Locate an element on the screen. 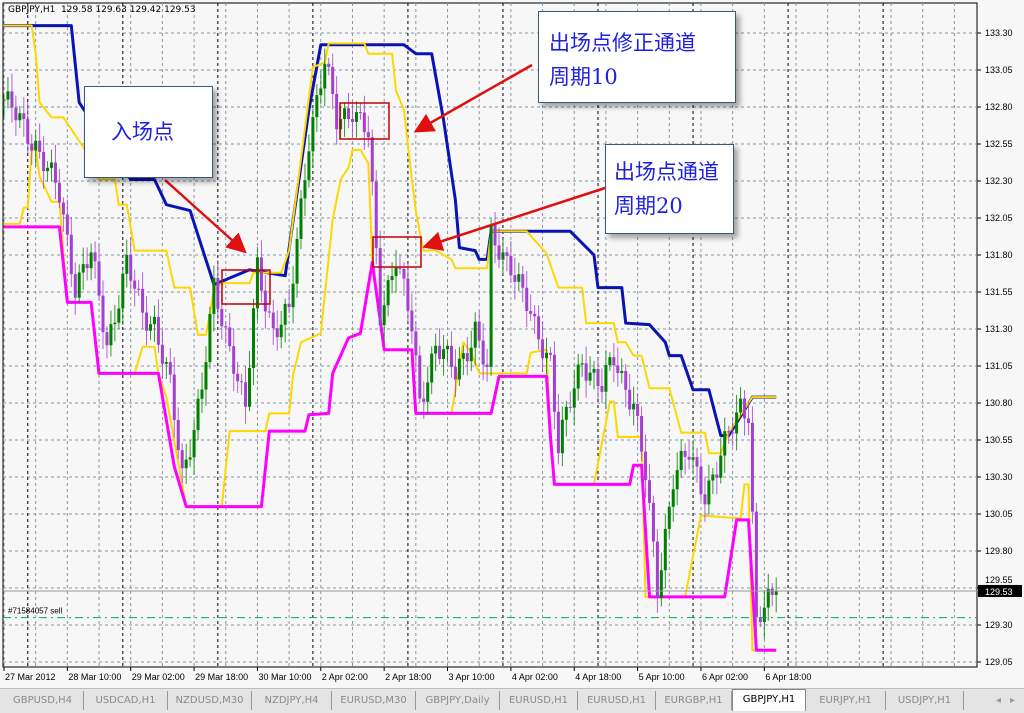 The image size is (1024, 713). tab-nzdjpy-h4: NZDJPY,H4 is located at coordinates (292, 700).